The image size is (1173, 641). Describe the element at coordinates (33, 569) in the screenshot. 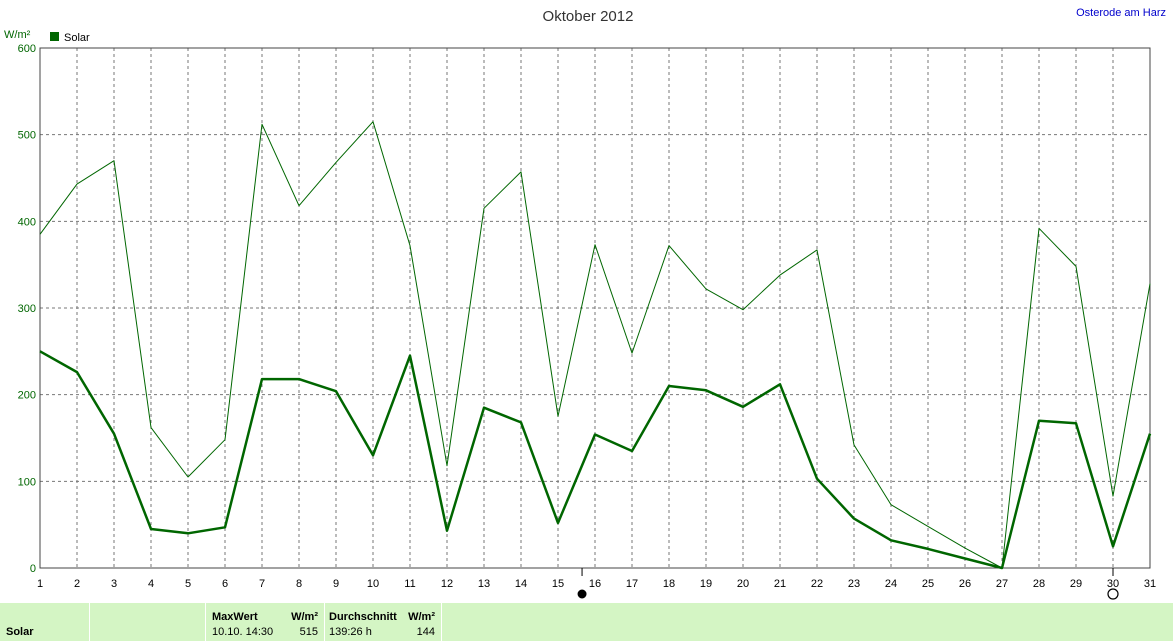

I see `y-tick-label: 0` at that location.